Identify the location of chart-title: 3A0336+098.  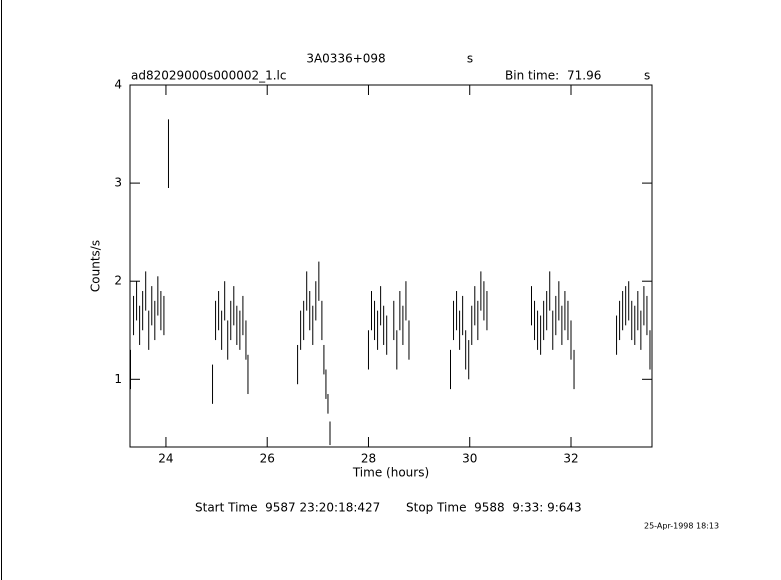
(345, 59).